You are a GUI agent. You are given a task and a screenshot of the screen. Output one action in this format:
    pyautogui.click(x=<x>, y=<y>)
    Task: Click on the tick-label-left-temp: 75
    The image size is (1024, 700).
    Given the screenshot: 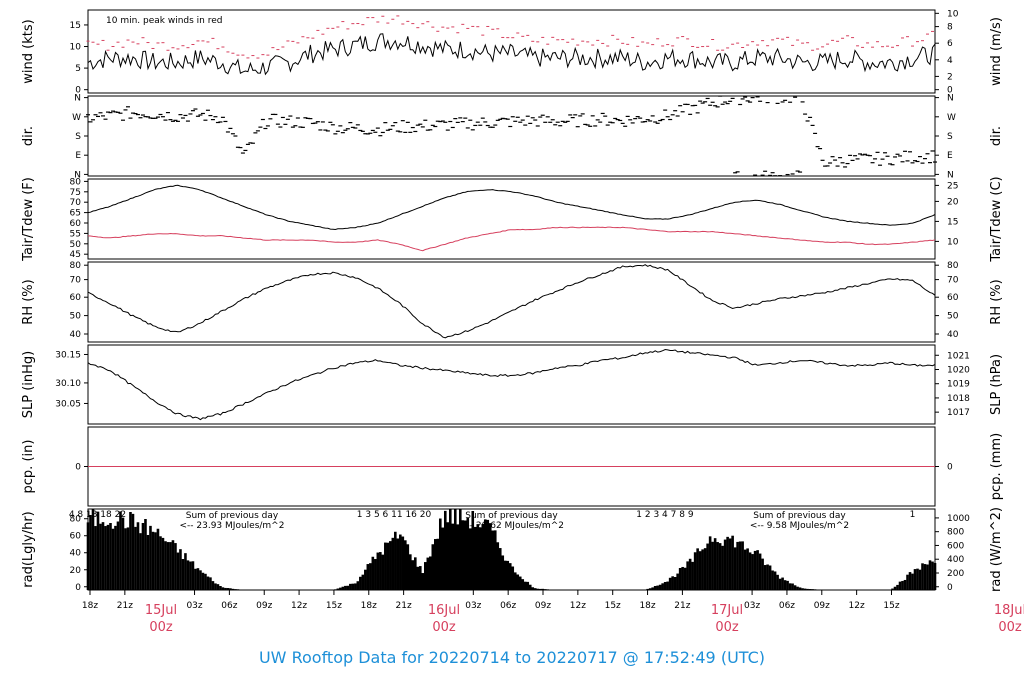 What is the action you would take?
    pyautogui.click(x=75, y=193)
    